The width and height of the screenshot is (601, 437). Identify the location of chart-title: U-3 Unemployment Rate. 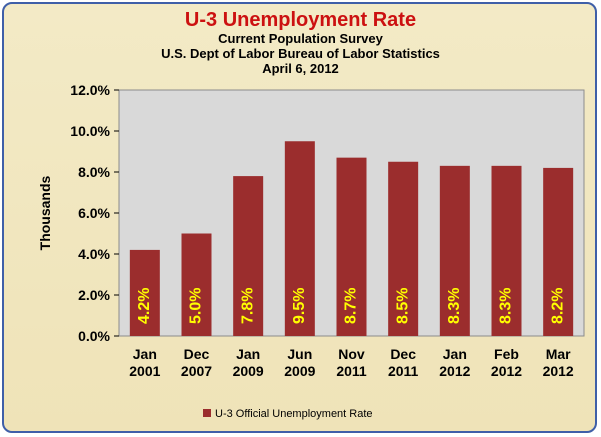
(300, 20).